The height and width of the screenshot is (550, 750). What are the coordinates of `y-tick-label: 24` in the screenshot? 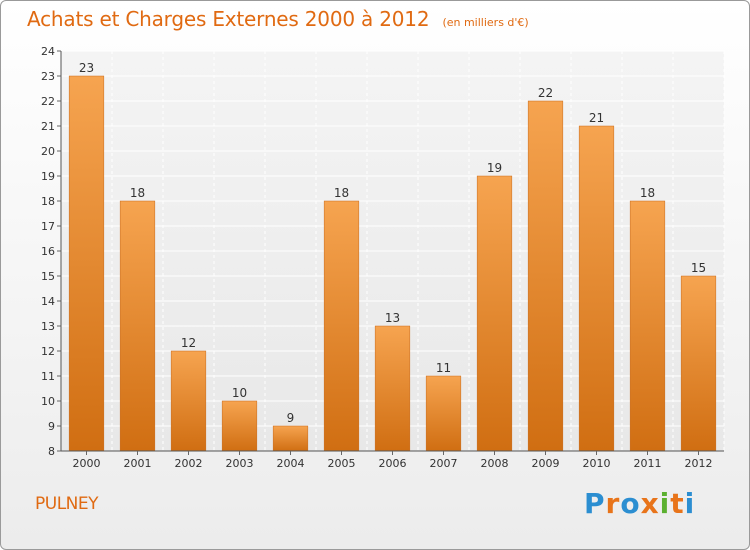 It's located at (48, 51).